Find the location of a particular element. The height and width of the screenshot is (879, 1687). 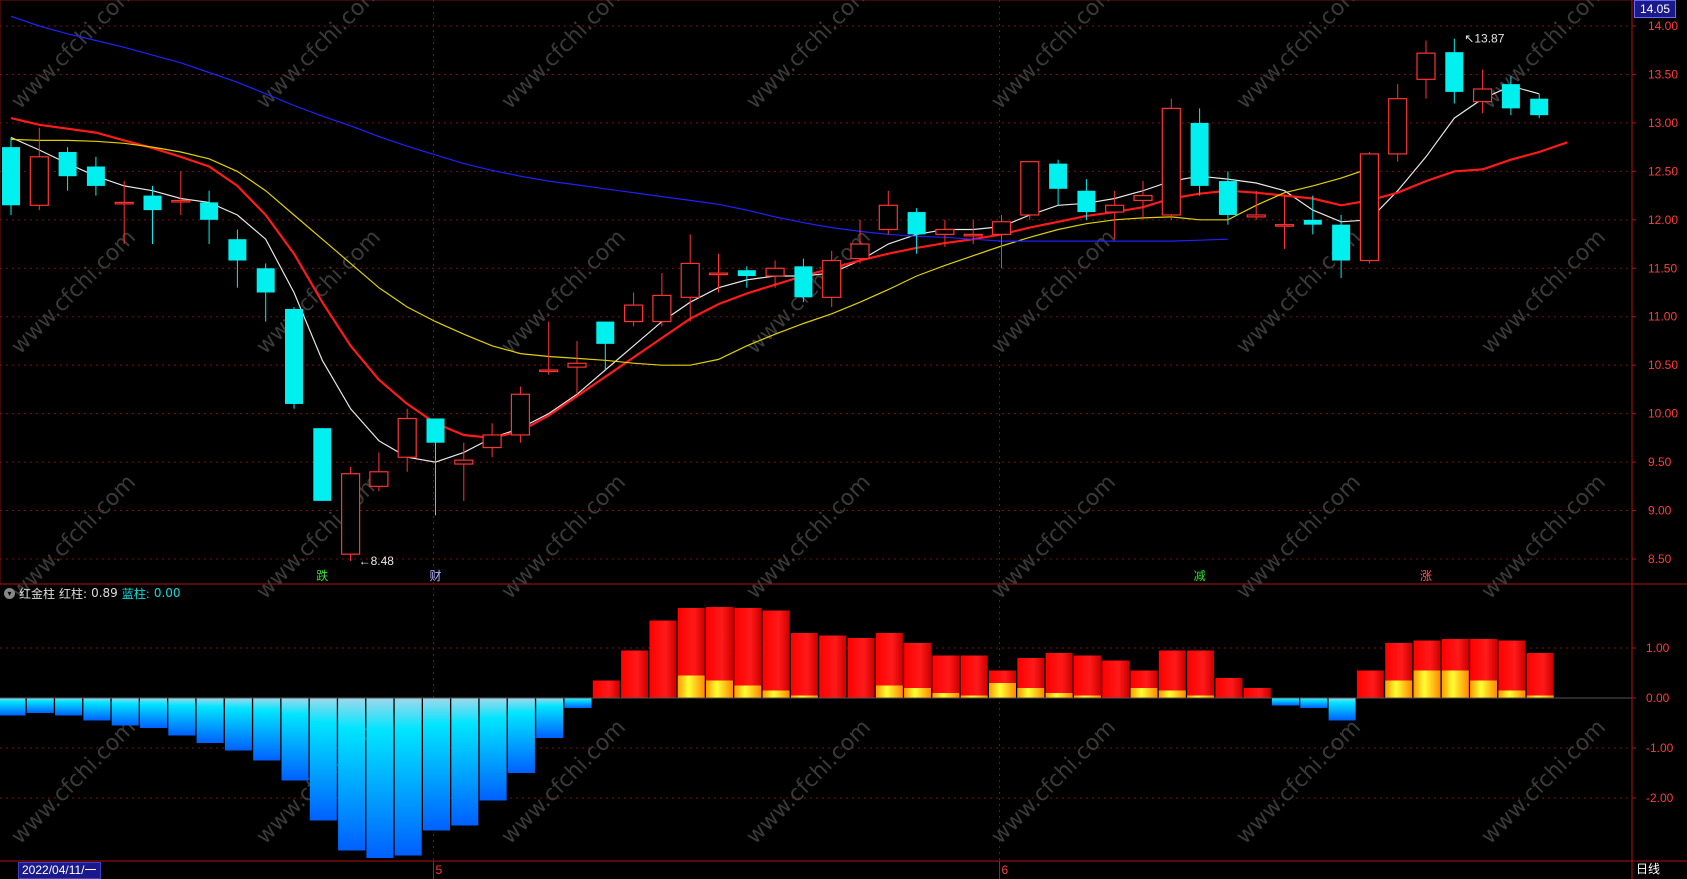

date-cursor-text: 2022/04/11/一 is located at coordinates (59, 870).